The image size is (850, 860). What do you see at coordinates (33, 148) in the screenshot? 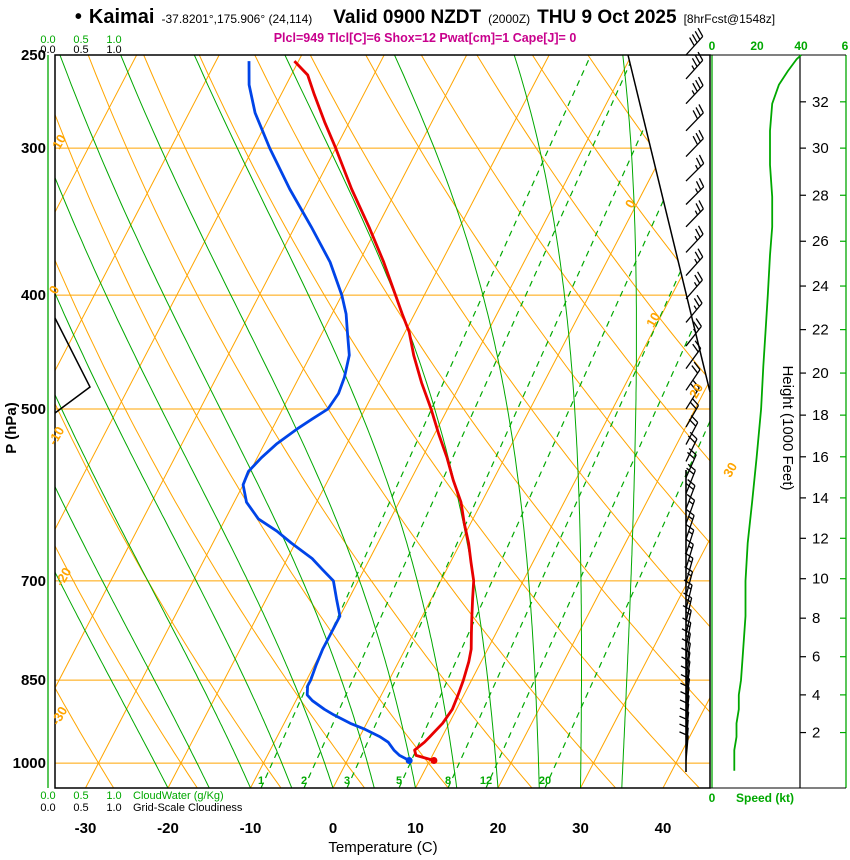
I see `svg-text: 300` at bounding box center [33, 148].